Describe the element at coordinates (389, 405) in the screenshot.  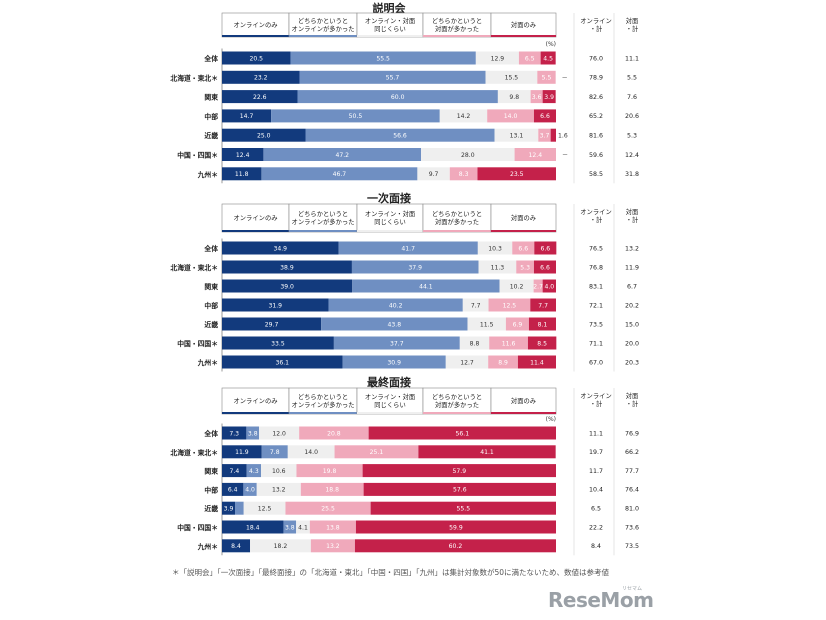
I see `panel3-header-label: 同じくらい` at that location.